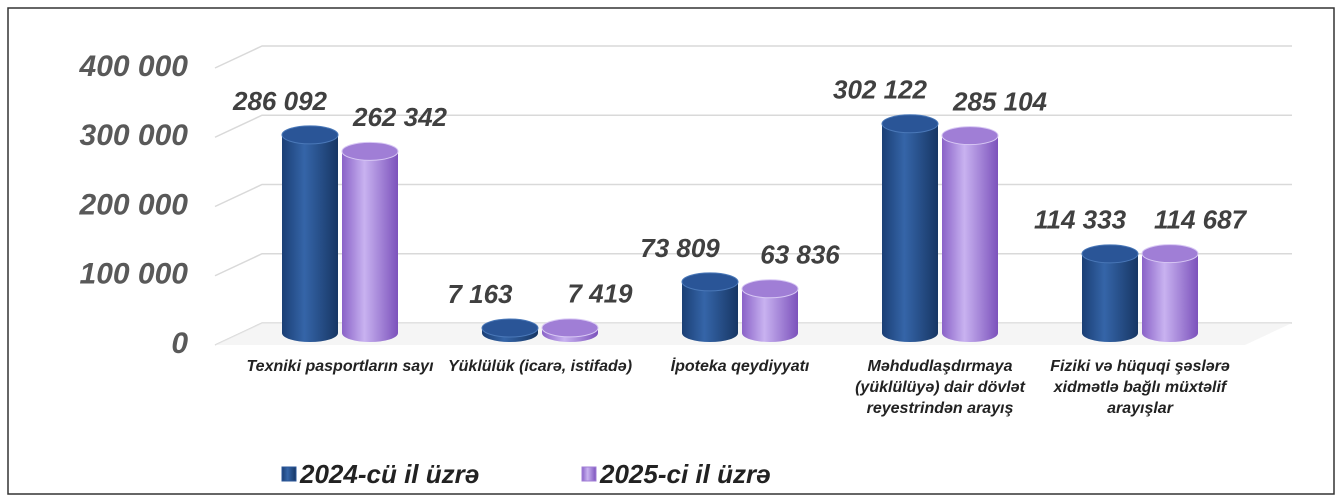 Image resolution: width=1343 pixels, height=503 pixels. What do you see at coordinates (540, 366) in the screenshot?
I see `x-tick-label: Yüklülük (icarə, istifadə)` at bounding box center [540, 366].